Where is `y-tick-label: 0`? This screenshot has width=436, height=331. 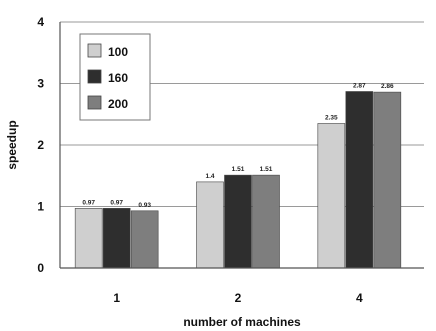
y-tick-label: 0 is located at coordinates (40, 268).